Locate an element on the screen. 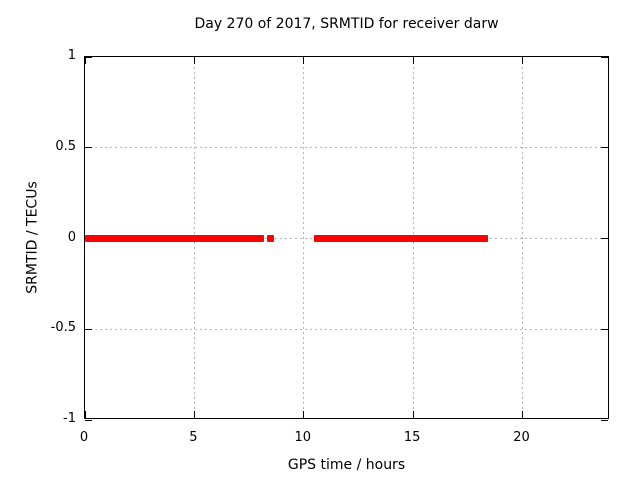  y-tick-label: -0.5 is located at coordinates (63, 328).